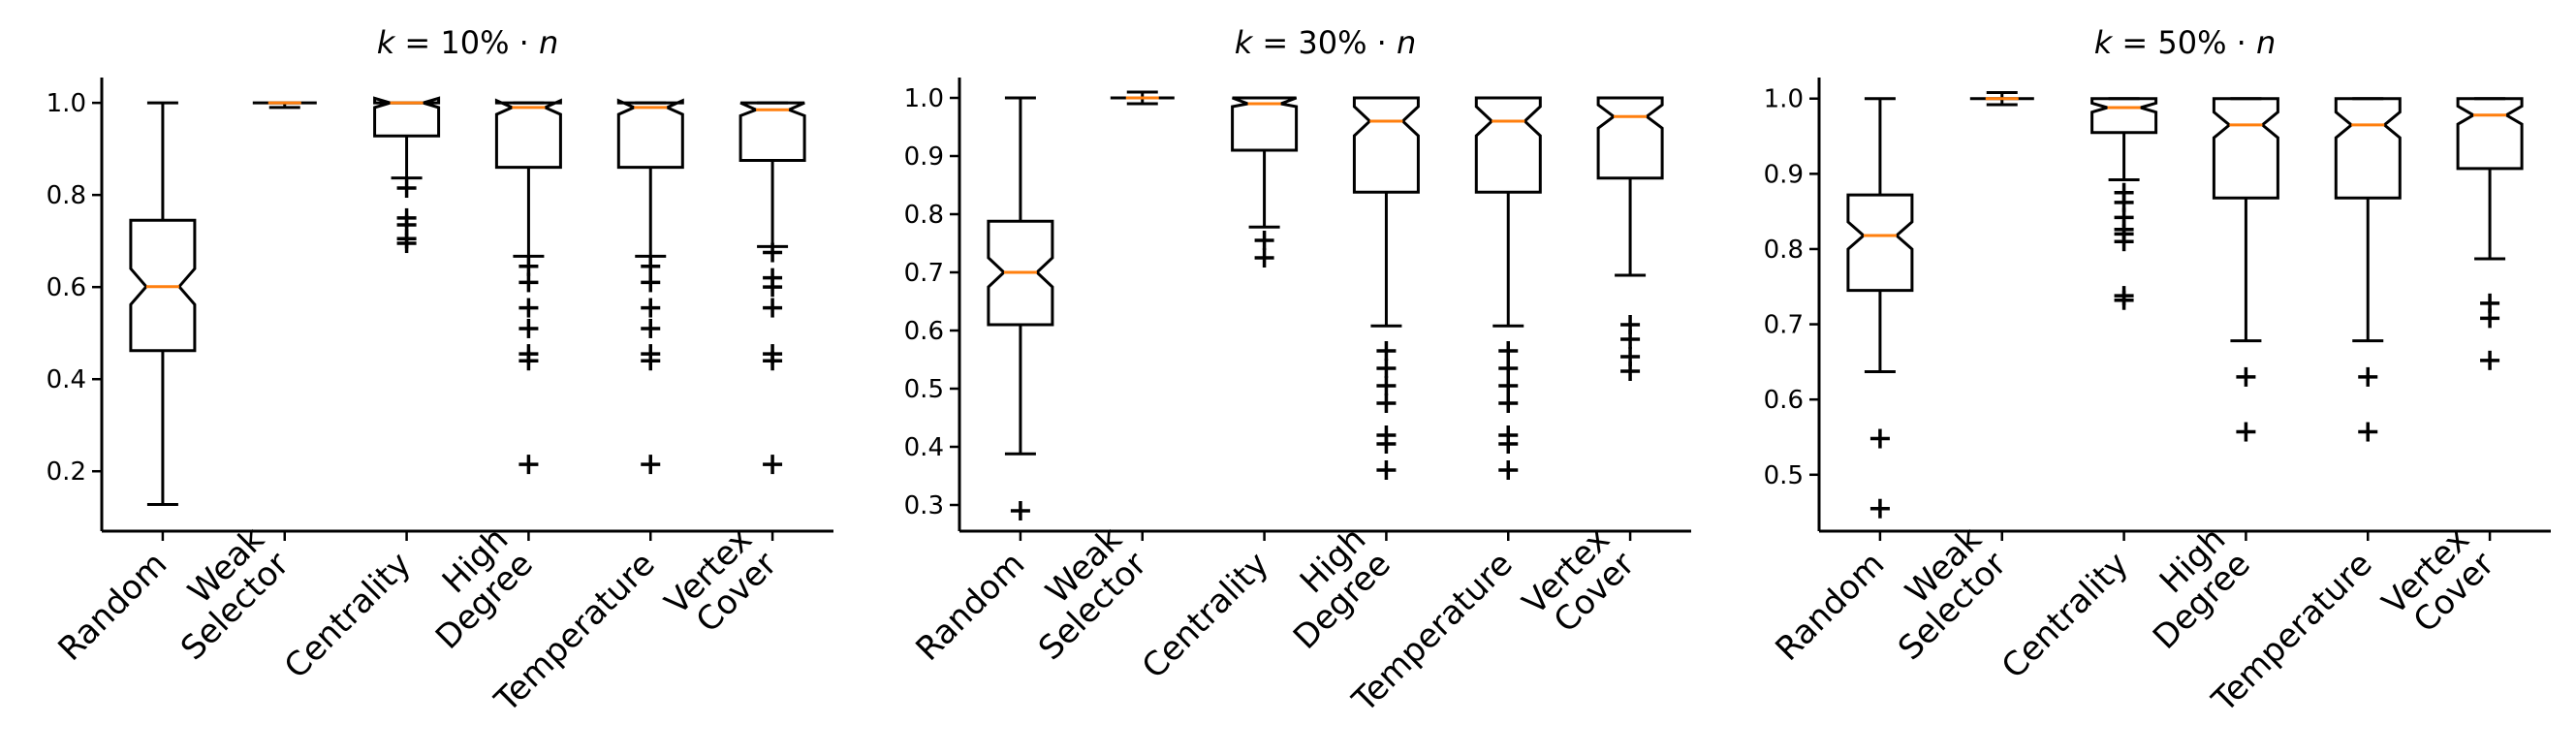 This screenshot has height=756, width=2576. I want to click on y-tick-label: 0.9, so click(924, 157).